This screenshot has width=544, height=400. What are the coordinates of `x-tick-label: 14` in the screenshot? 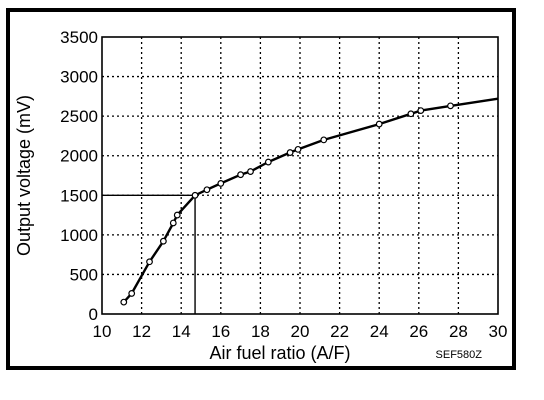 It's located at (181, 331).